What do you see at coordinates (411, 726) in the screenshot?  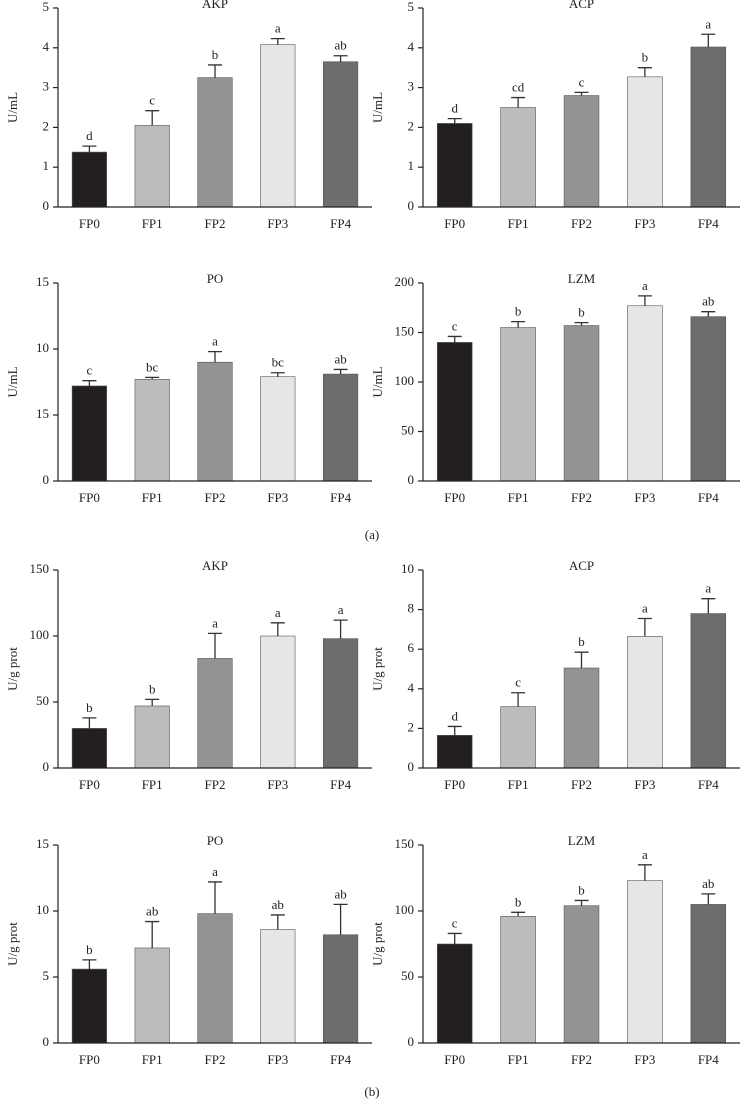 I see `y-tick-label: 2` at bounding box center [411, 726].